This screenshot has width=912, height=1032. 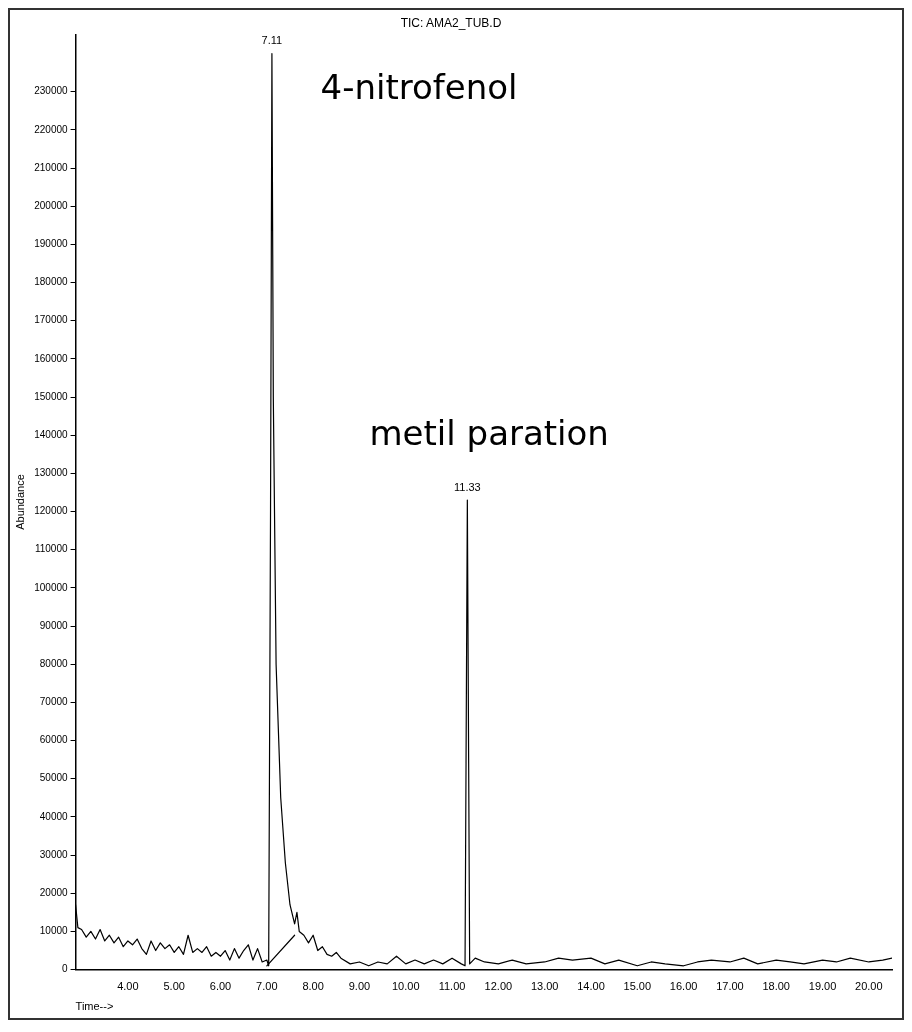 I want to click on y-tick-label: 130000, so click(x=51, y=473).